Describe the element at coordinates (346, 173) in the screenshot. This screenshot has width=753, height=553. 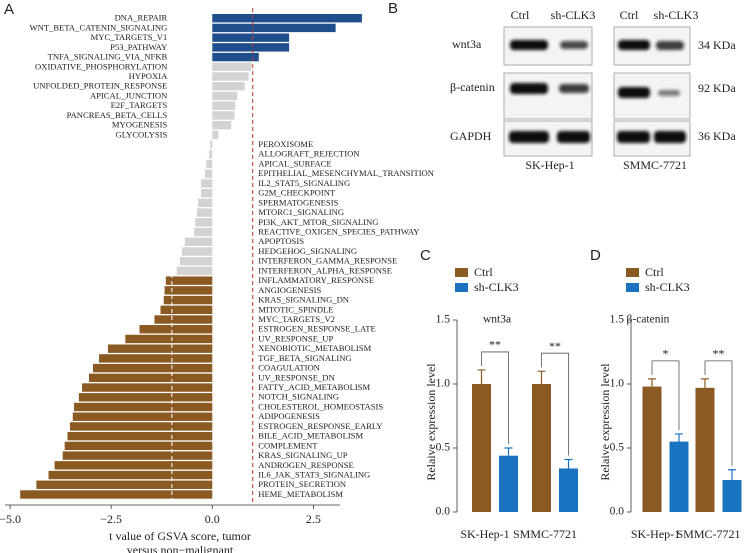
I see `category-label: EPITHELIAL_MESENCHYMAL_TRANSITION` at that location.